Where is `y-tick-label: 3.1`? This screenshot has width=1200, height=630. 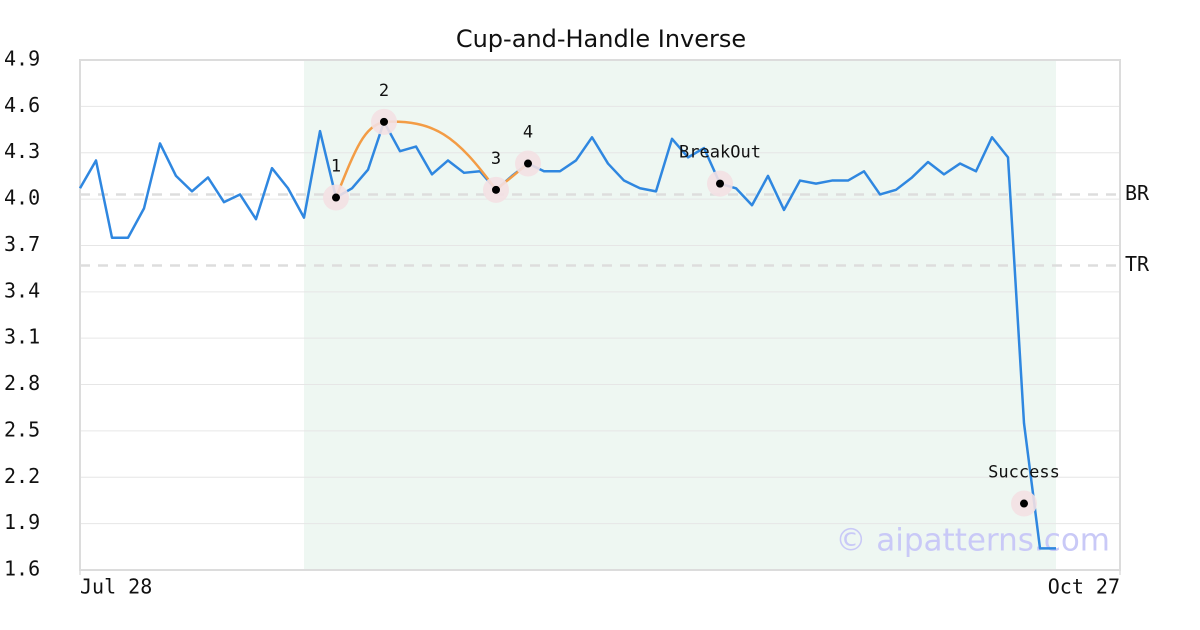
y-tick-label: 3.1 is located at coordinates (22, 337).